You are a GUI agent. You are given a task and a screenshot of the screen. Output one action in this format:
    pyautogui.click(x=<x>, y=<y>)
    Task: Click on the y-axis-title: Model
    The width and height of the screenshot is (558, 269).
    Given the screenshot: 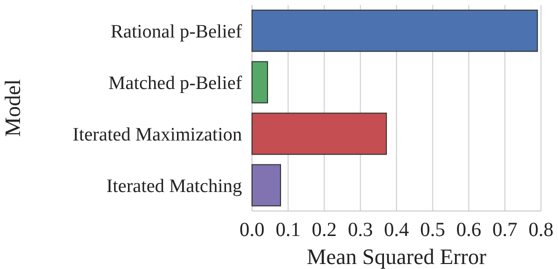 What is the action you would take?
    pyautogui.click(x=12, y=108)
    